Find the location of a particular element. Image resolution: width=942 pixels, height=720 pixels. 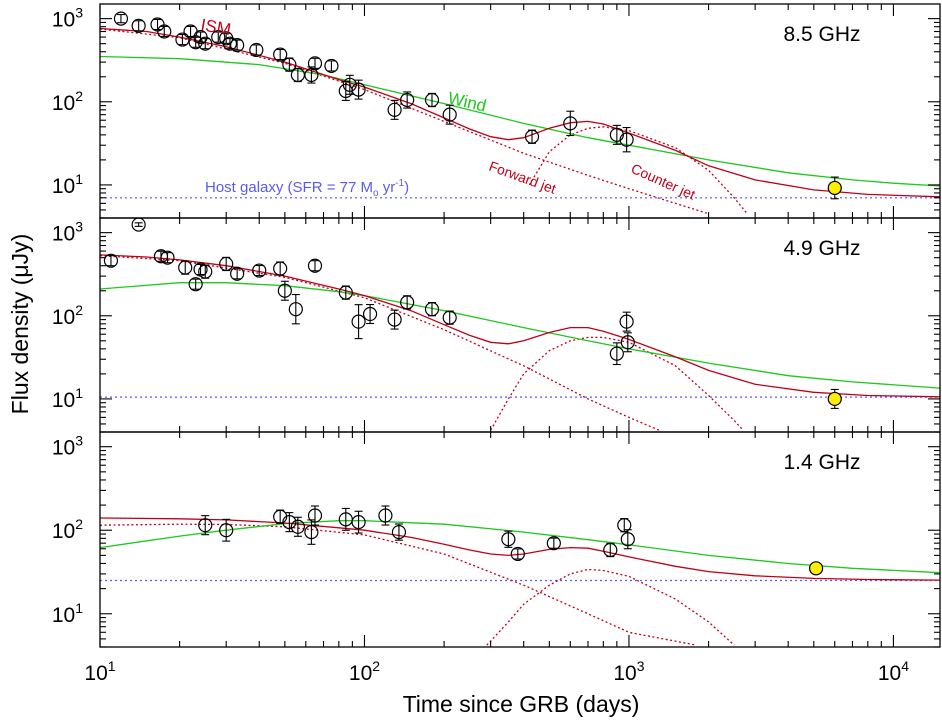

frequency-label: 4.9 GHz is located at coordinates (821, 248).